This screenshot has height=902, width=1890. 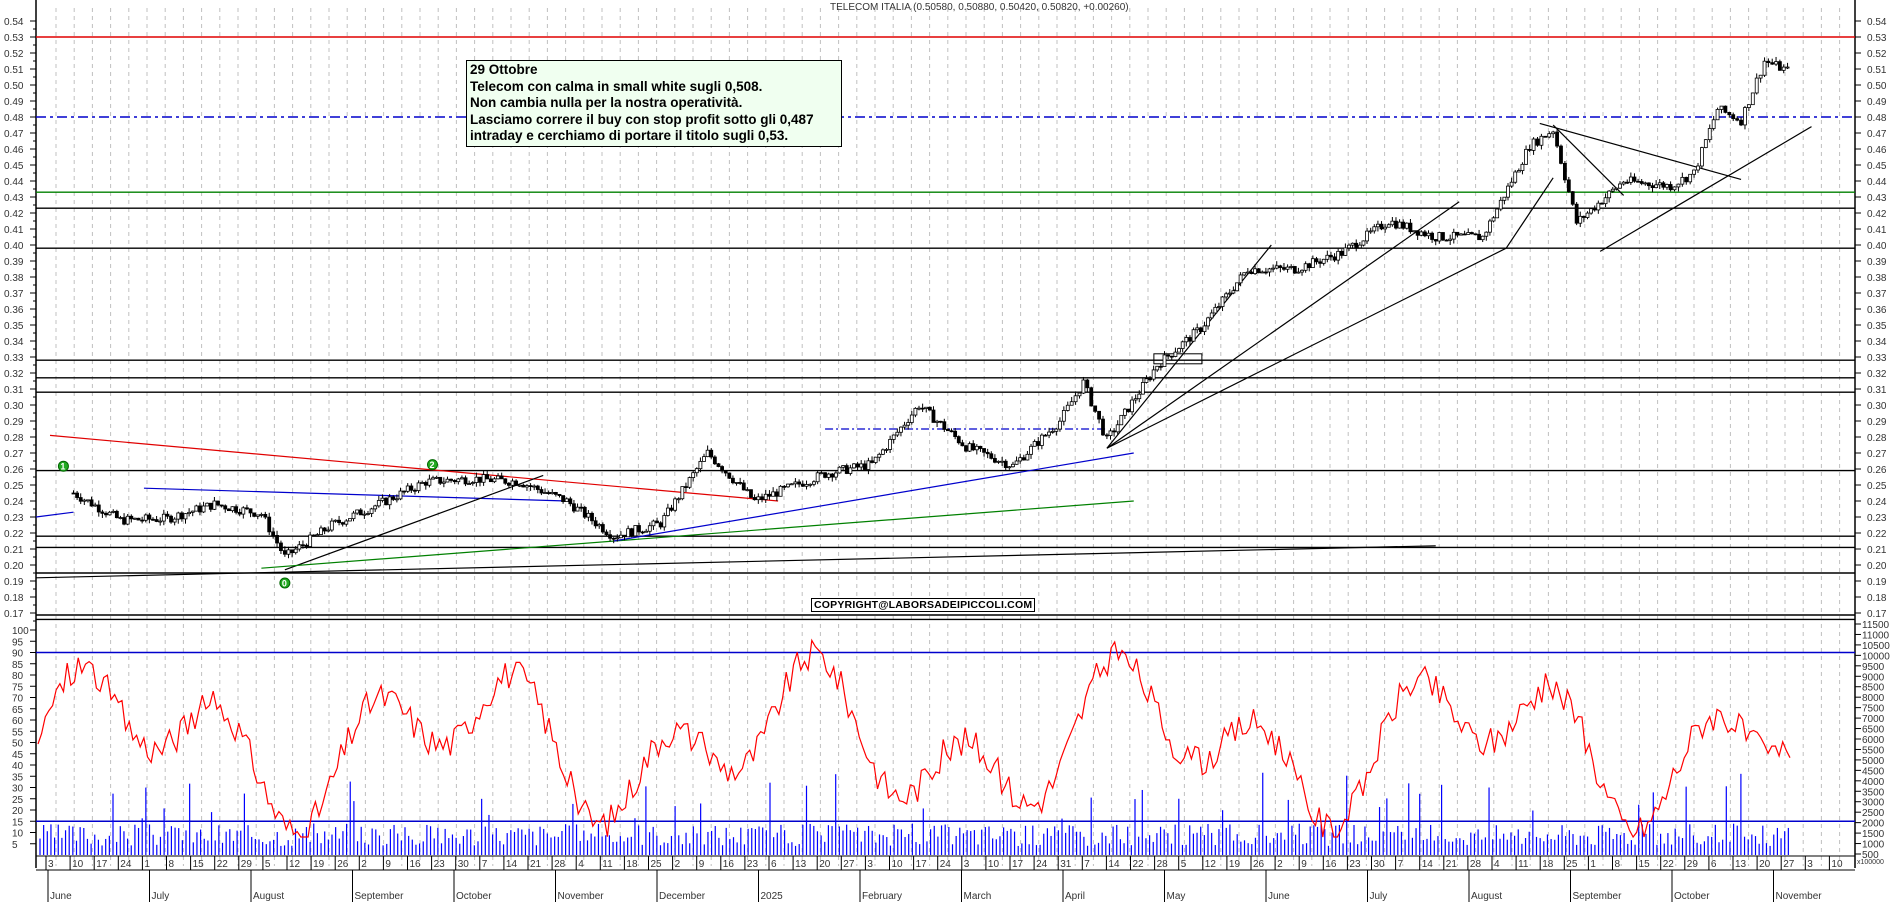 What do you see at coordinates (1877, 582) in the screenshot?
I see `svg-text: 0.19` at bounding box center [1877, 582].